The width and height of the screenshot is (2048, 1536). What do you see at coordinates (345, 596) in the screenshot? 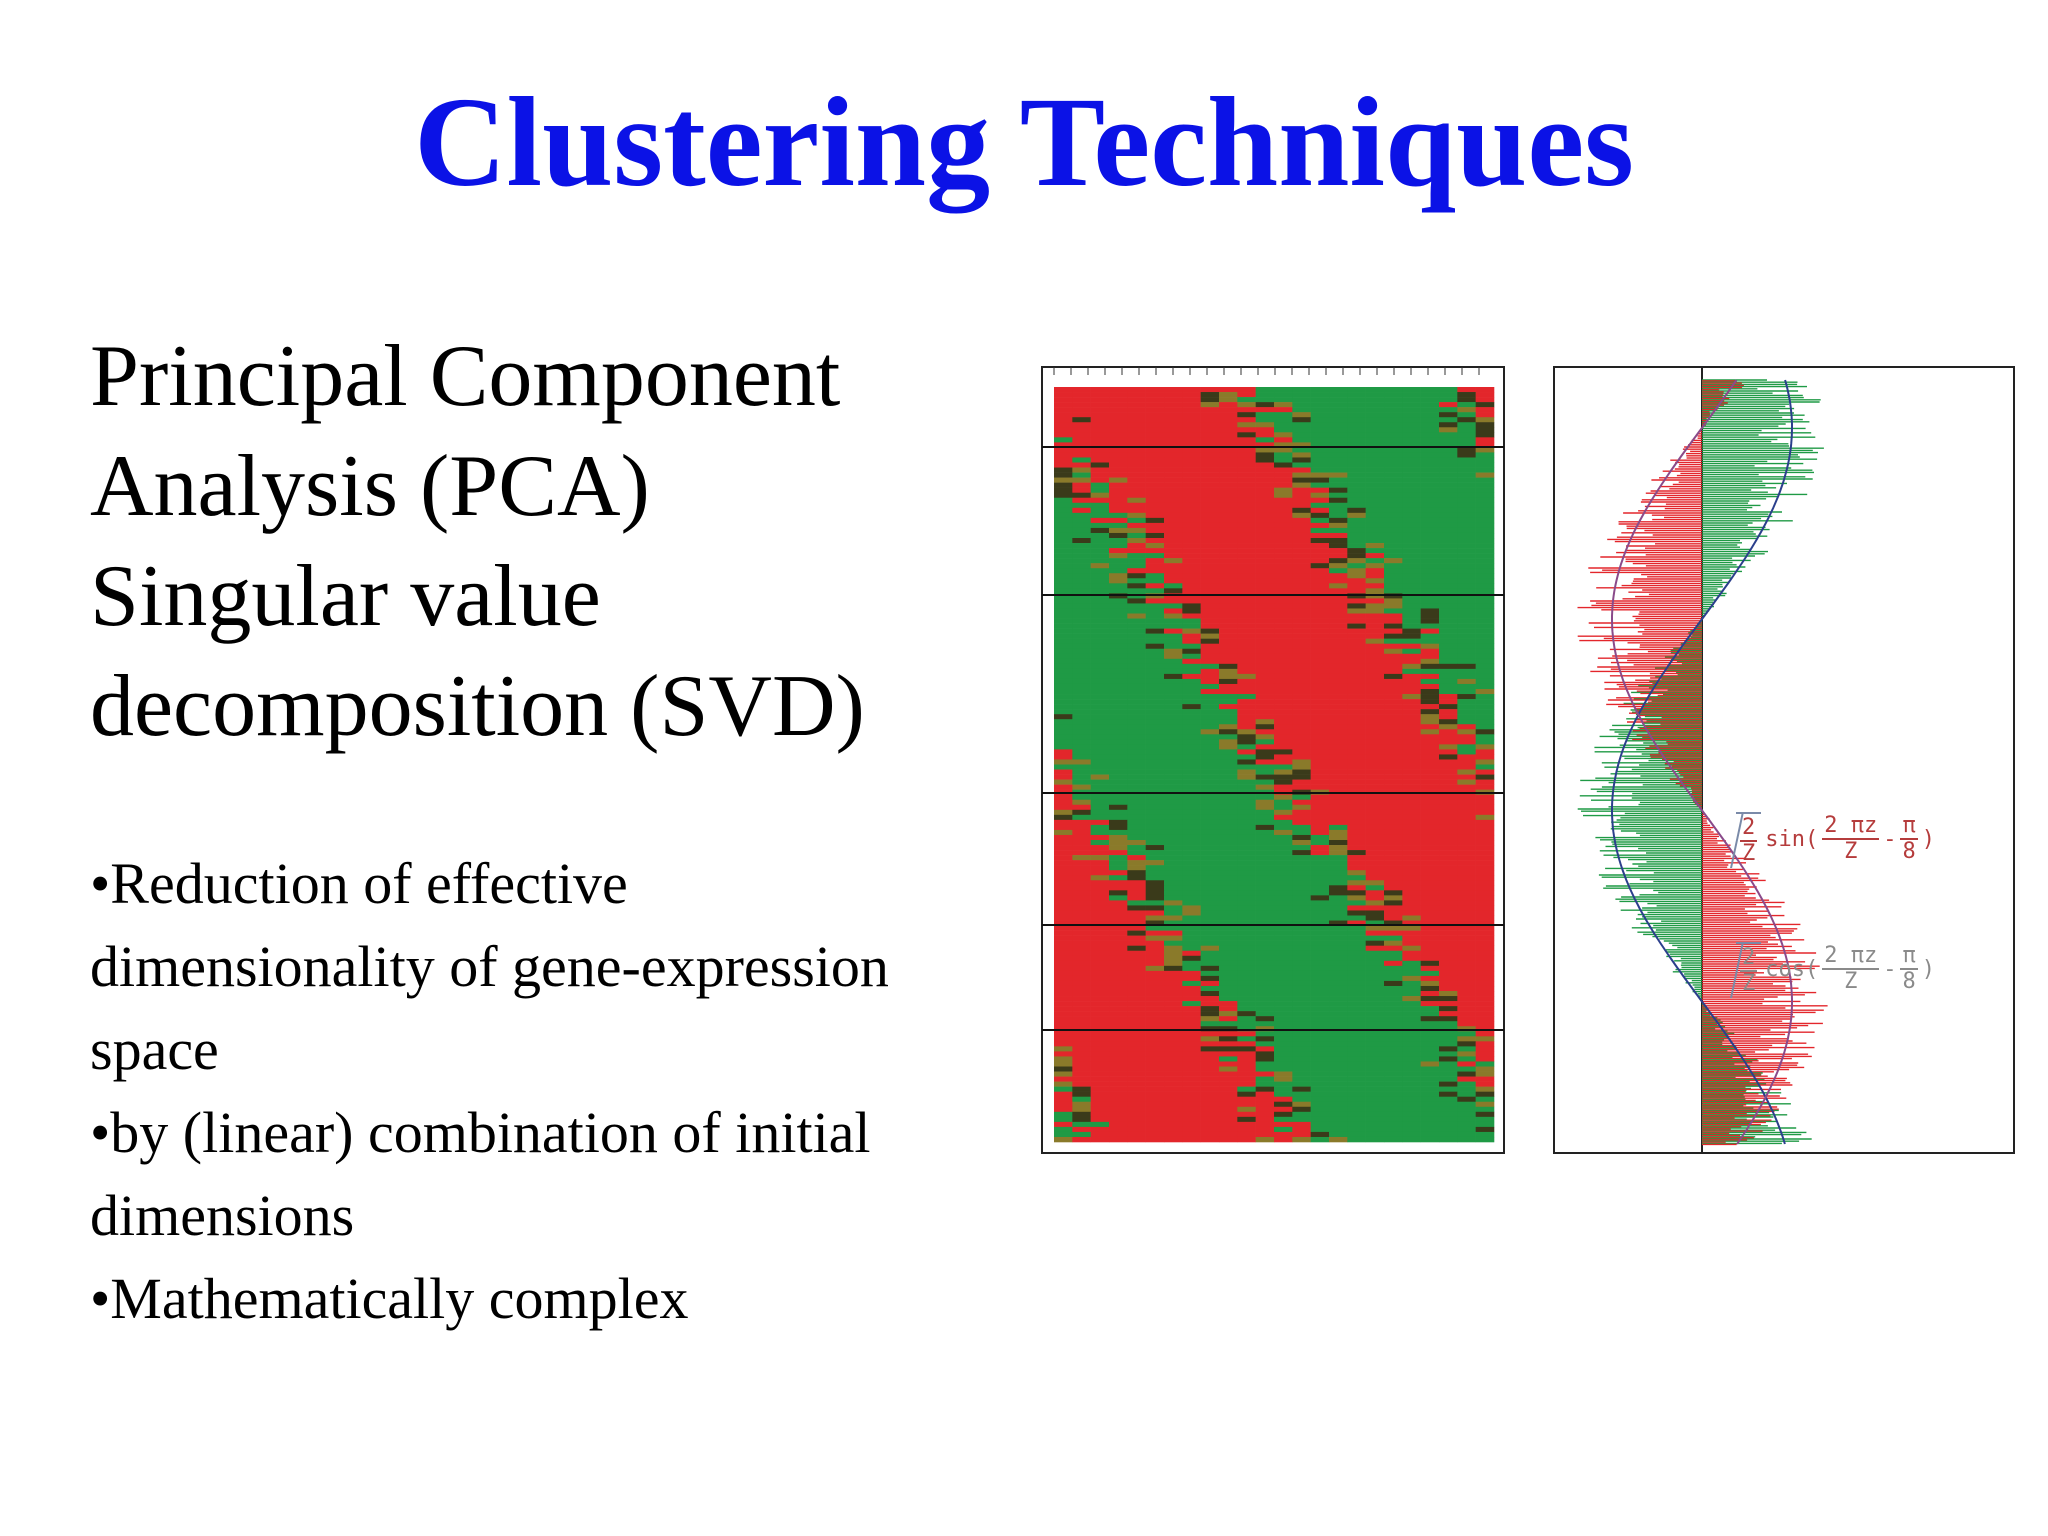
I see `heading-line: Singular value` at bounding box center [345, 596].